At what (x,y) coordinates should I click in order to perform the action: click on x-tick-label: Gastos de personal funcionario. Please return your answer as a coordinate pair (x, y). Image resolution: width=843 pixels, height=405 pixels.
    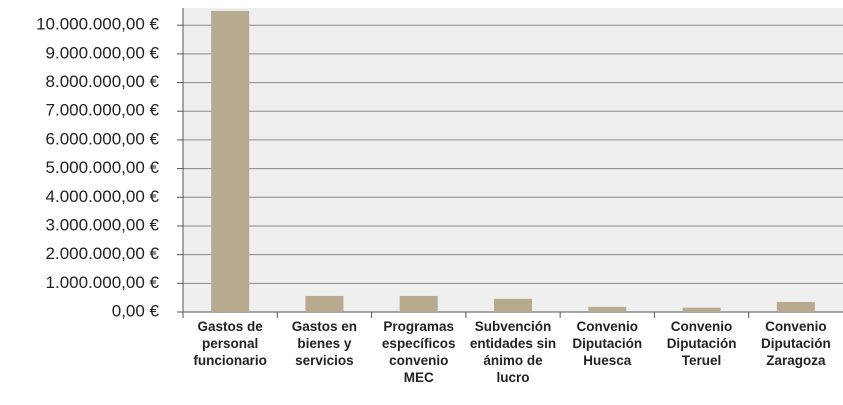
    Looking at the image, I should click on (230, 343).